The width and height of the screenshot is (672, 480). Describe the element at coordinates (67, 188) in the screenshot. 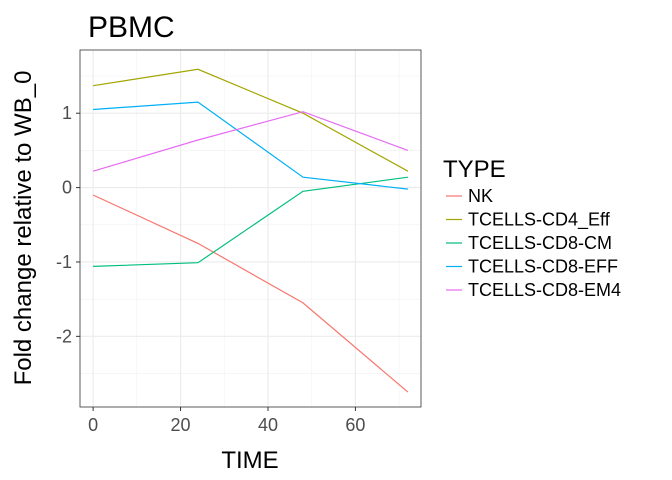

I see `y-tick-label: 0` at that location.